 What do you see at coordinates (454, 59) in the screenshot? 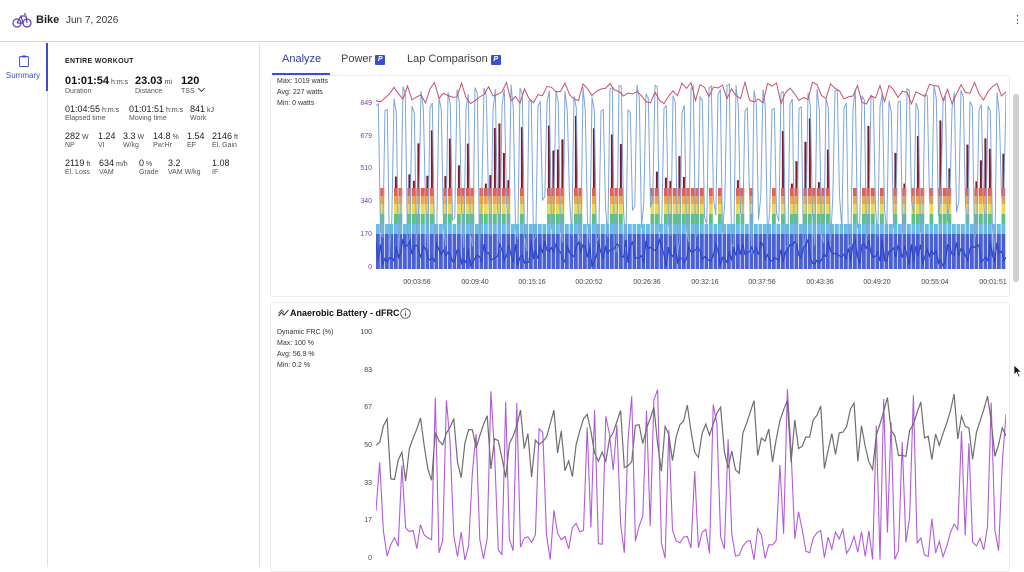
I see `tab-lap-comparison: Lap Comparison P` at bounding box center [454, 59].